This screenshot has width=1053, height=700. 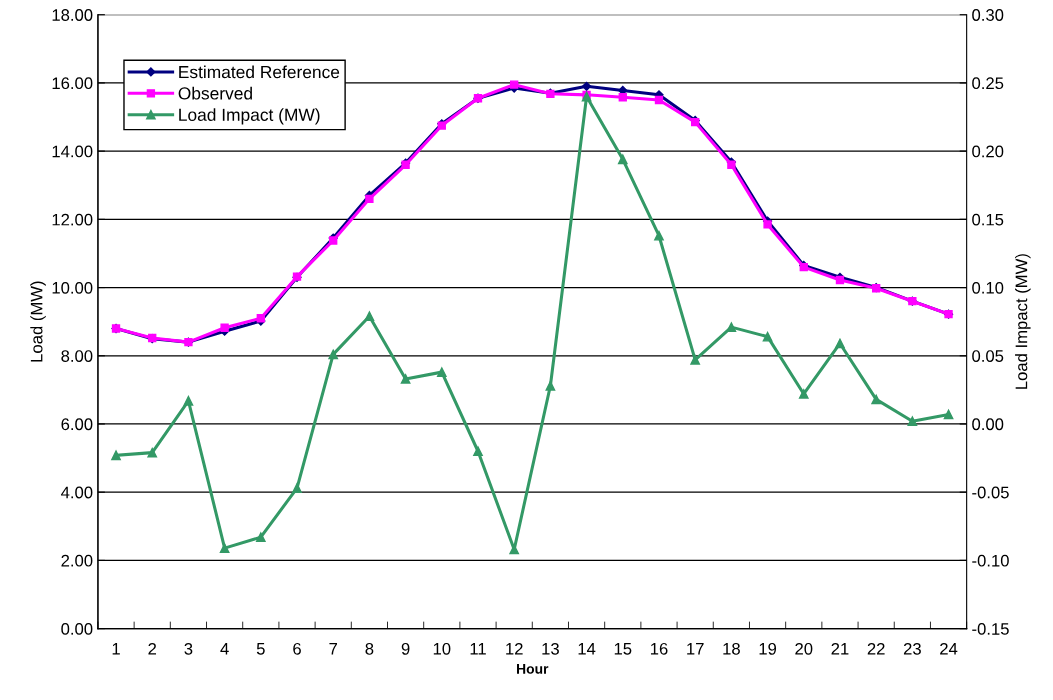 What do you see at coordinates (988, 83) in the screenshot?
I see `y2-tick-label: 0.25` at bounding box center [988, 83].